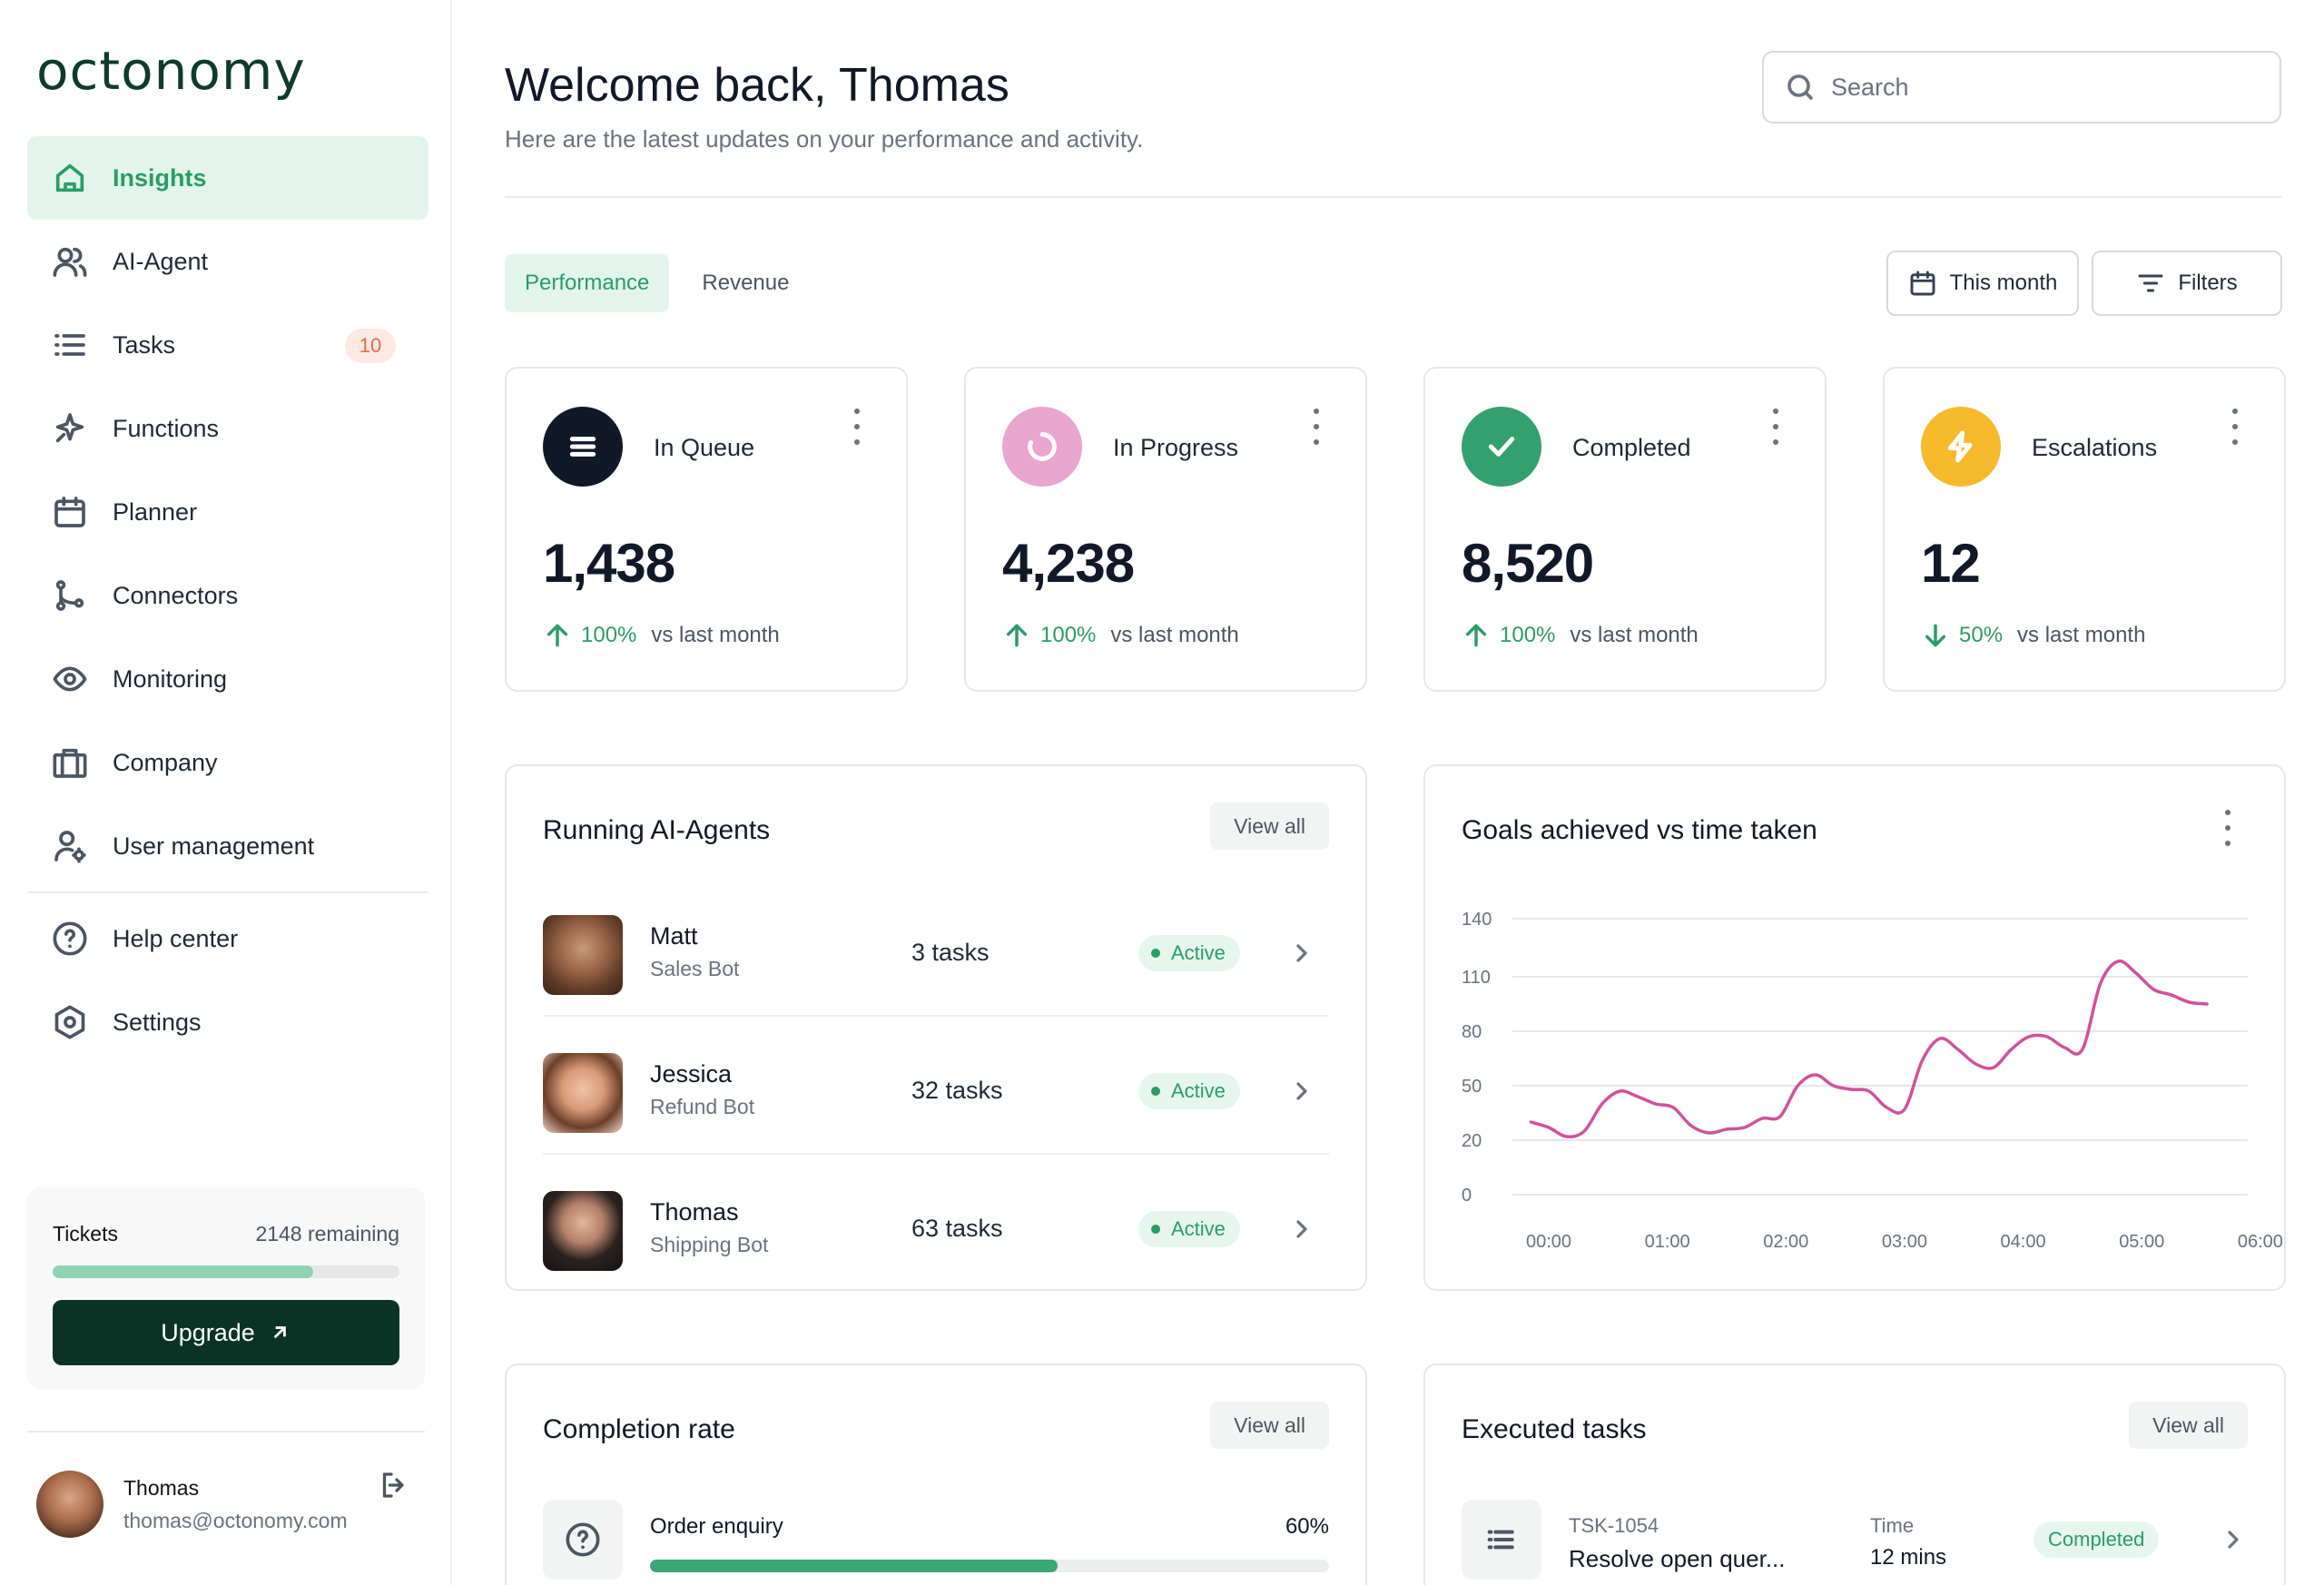 Image resolution: width=2324 pixels, height=1585 pixels. What do you see at coordinates (639, 1429) in the screenshot?
I see `panel-title: Completion rate` at bounding box center [639, 1429].